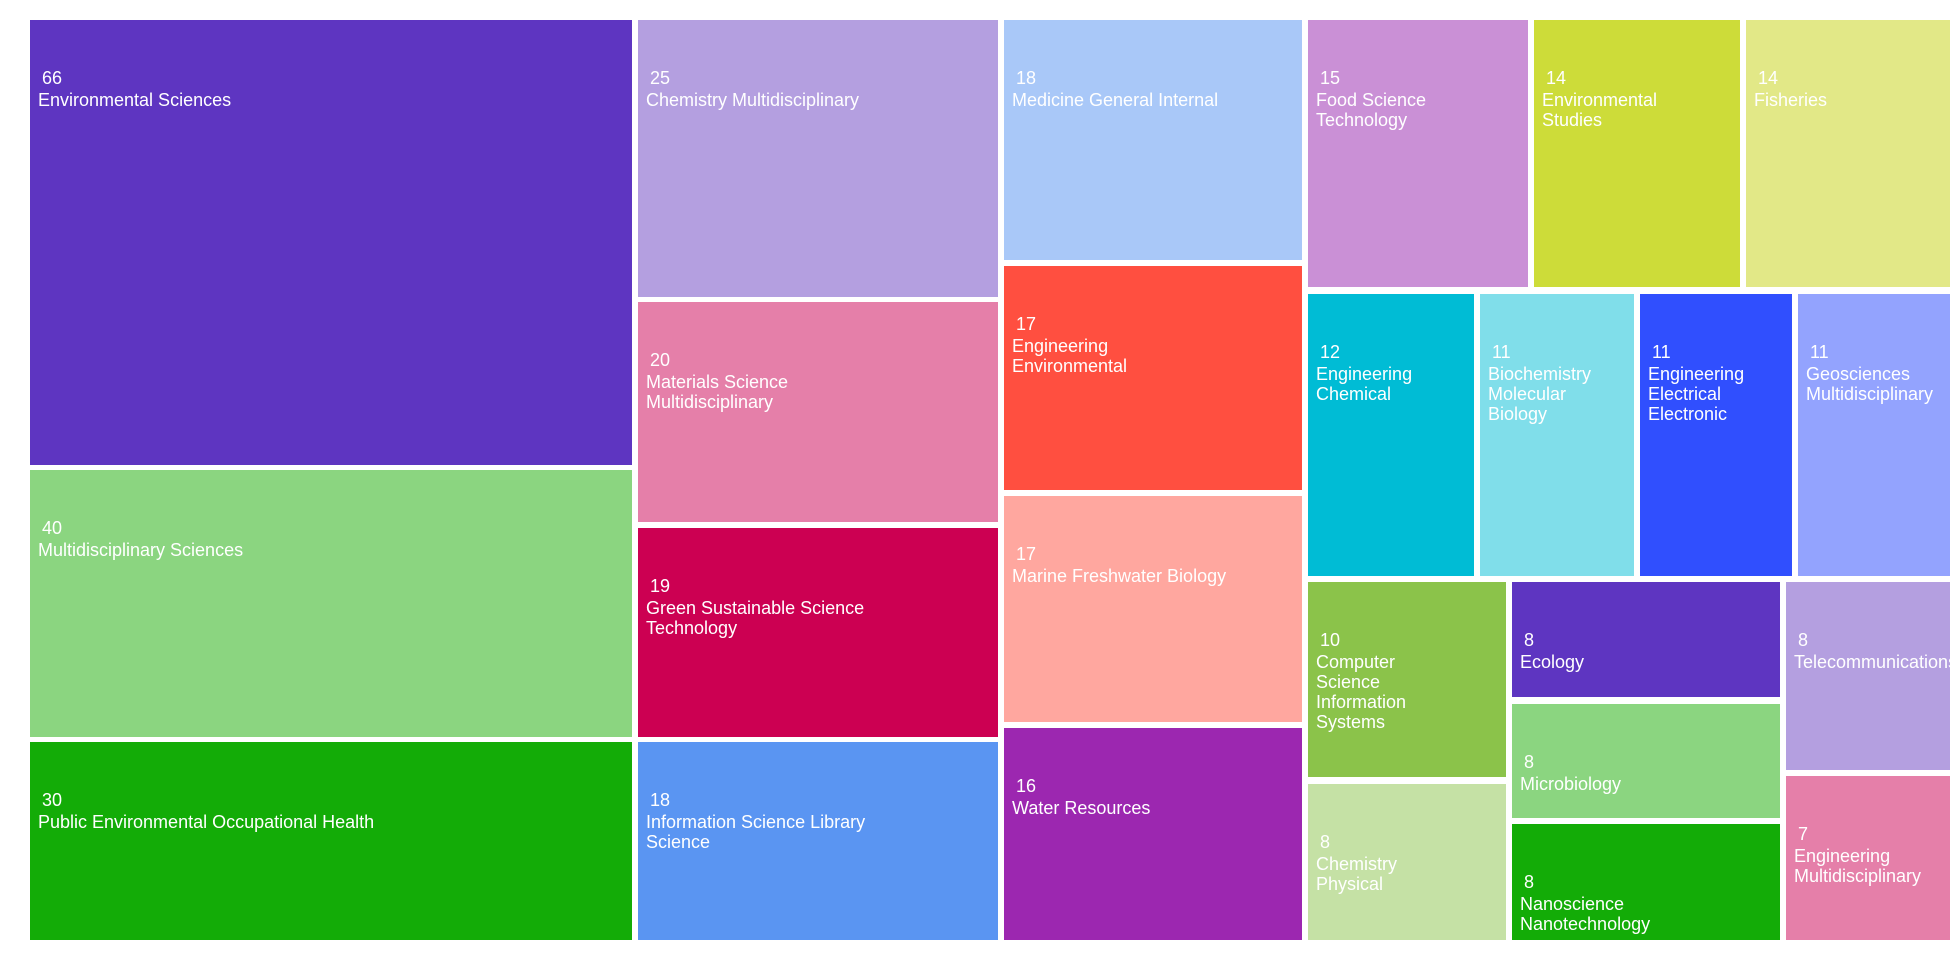  What do you see at coordinates (1081, 808) in the screenshot?
I see `cell-label: Water Resources` at bounding box center [1081, 808].